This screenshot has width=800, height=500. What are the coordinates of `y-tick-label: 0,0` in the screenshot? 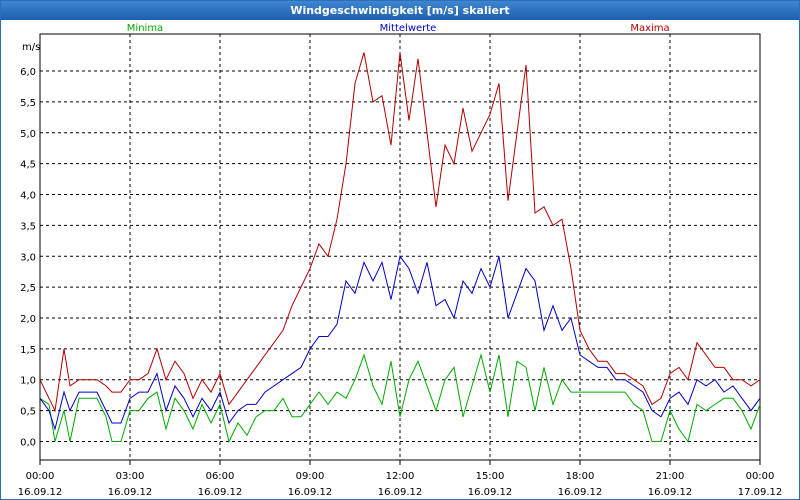 It's located at (28, 442).